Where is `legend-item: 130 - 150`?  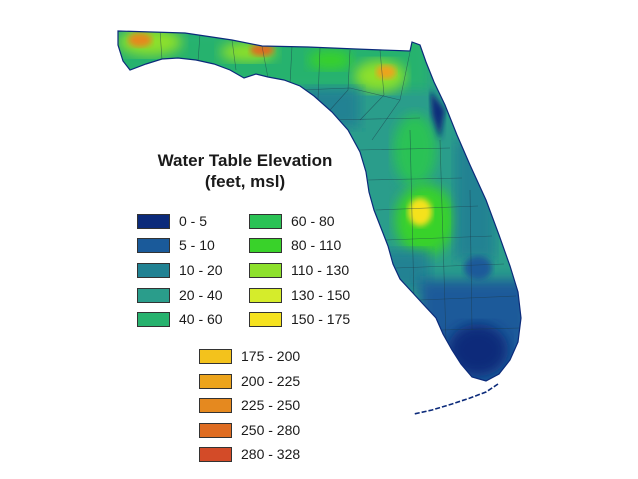 legend-item: 130 - 150 is located at coordinates (299, 295).